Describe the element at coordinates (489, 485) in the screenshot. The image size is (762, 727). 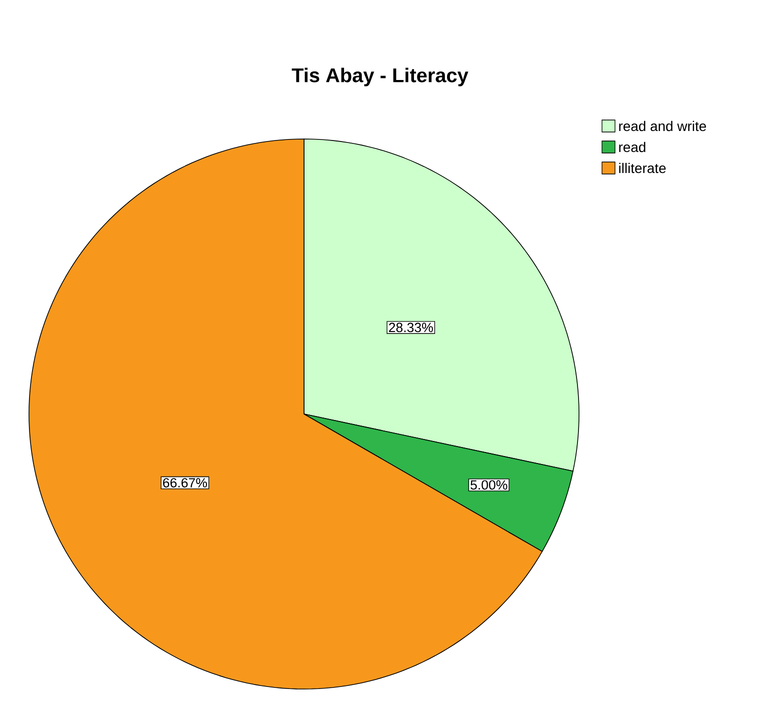
I see `data-label: 5.00%` at that location.